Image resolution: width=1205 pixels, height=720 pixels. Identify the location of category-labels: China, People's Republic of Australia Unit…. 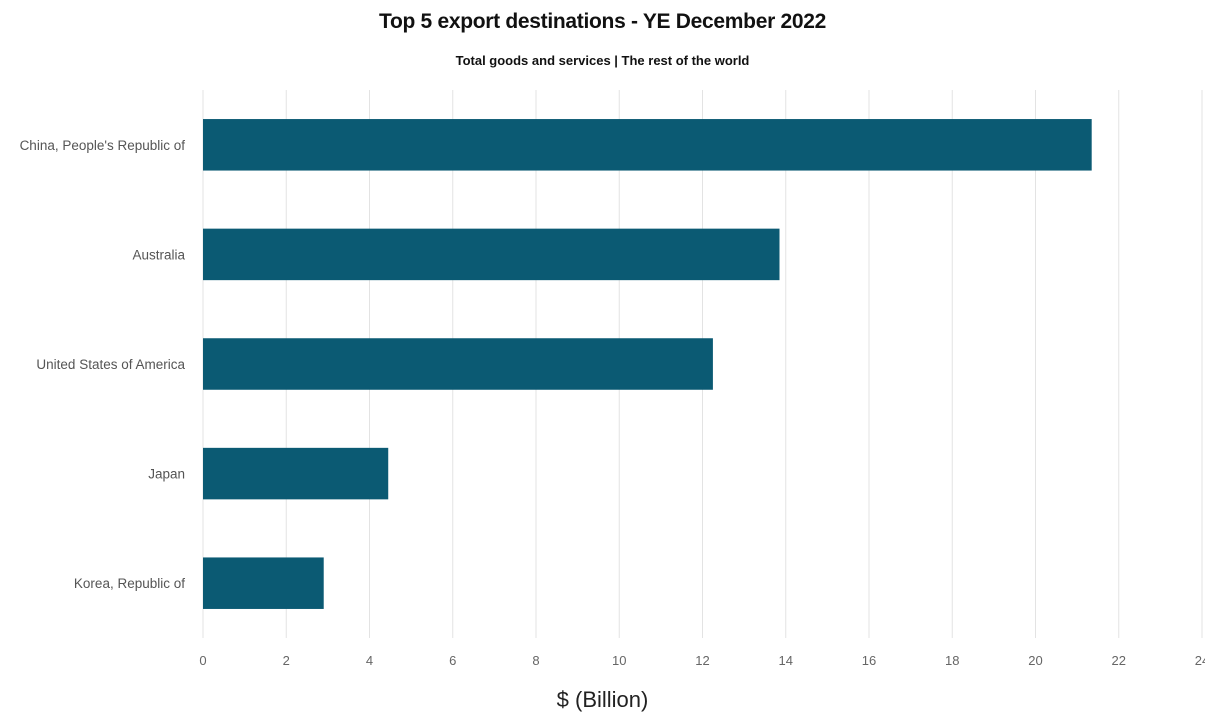
(103, 364).